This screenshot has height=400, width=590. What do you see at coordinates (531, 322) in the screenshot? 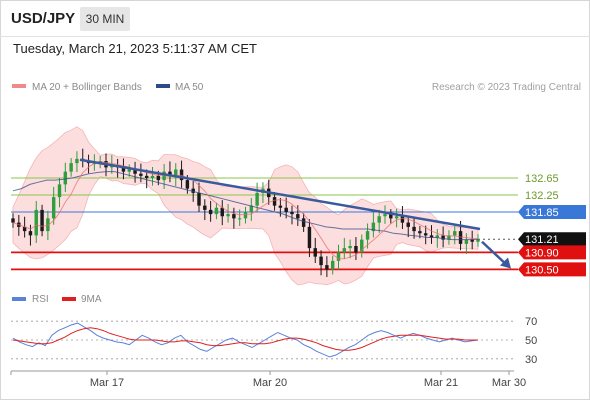
I see `rsi-tick-label: 70` at bounding box center [531, 322].